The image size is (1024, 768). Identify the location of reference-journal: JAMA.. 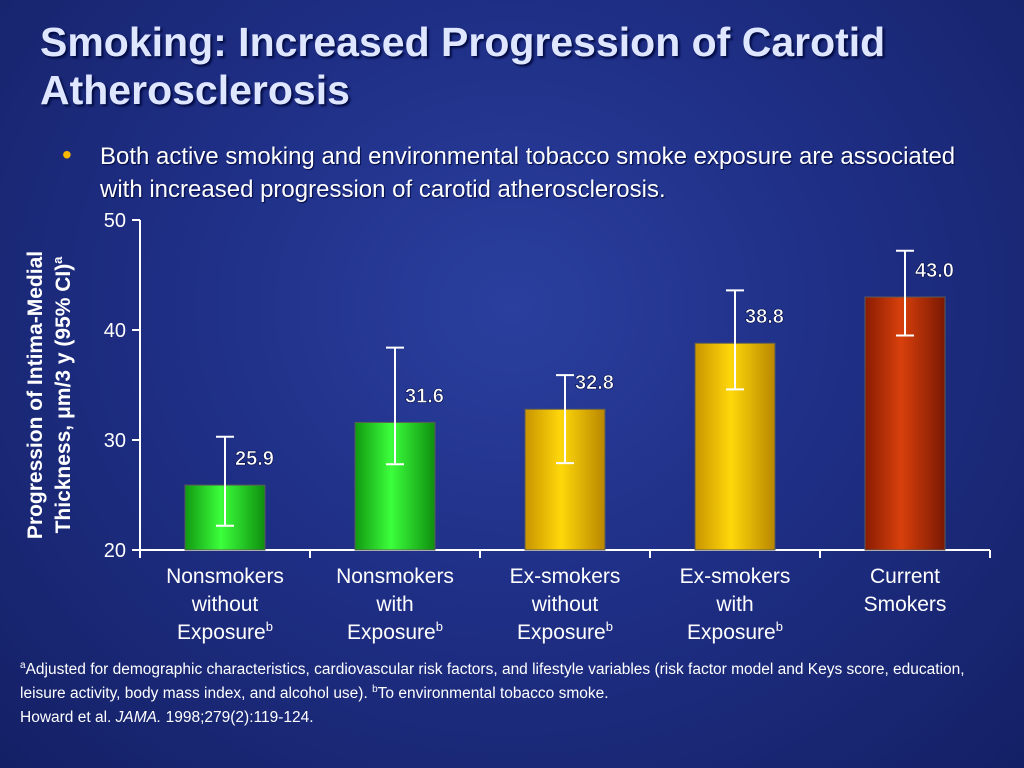
(138, 717).